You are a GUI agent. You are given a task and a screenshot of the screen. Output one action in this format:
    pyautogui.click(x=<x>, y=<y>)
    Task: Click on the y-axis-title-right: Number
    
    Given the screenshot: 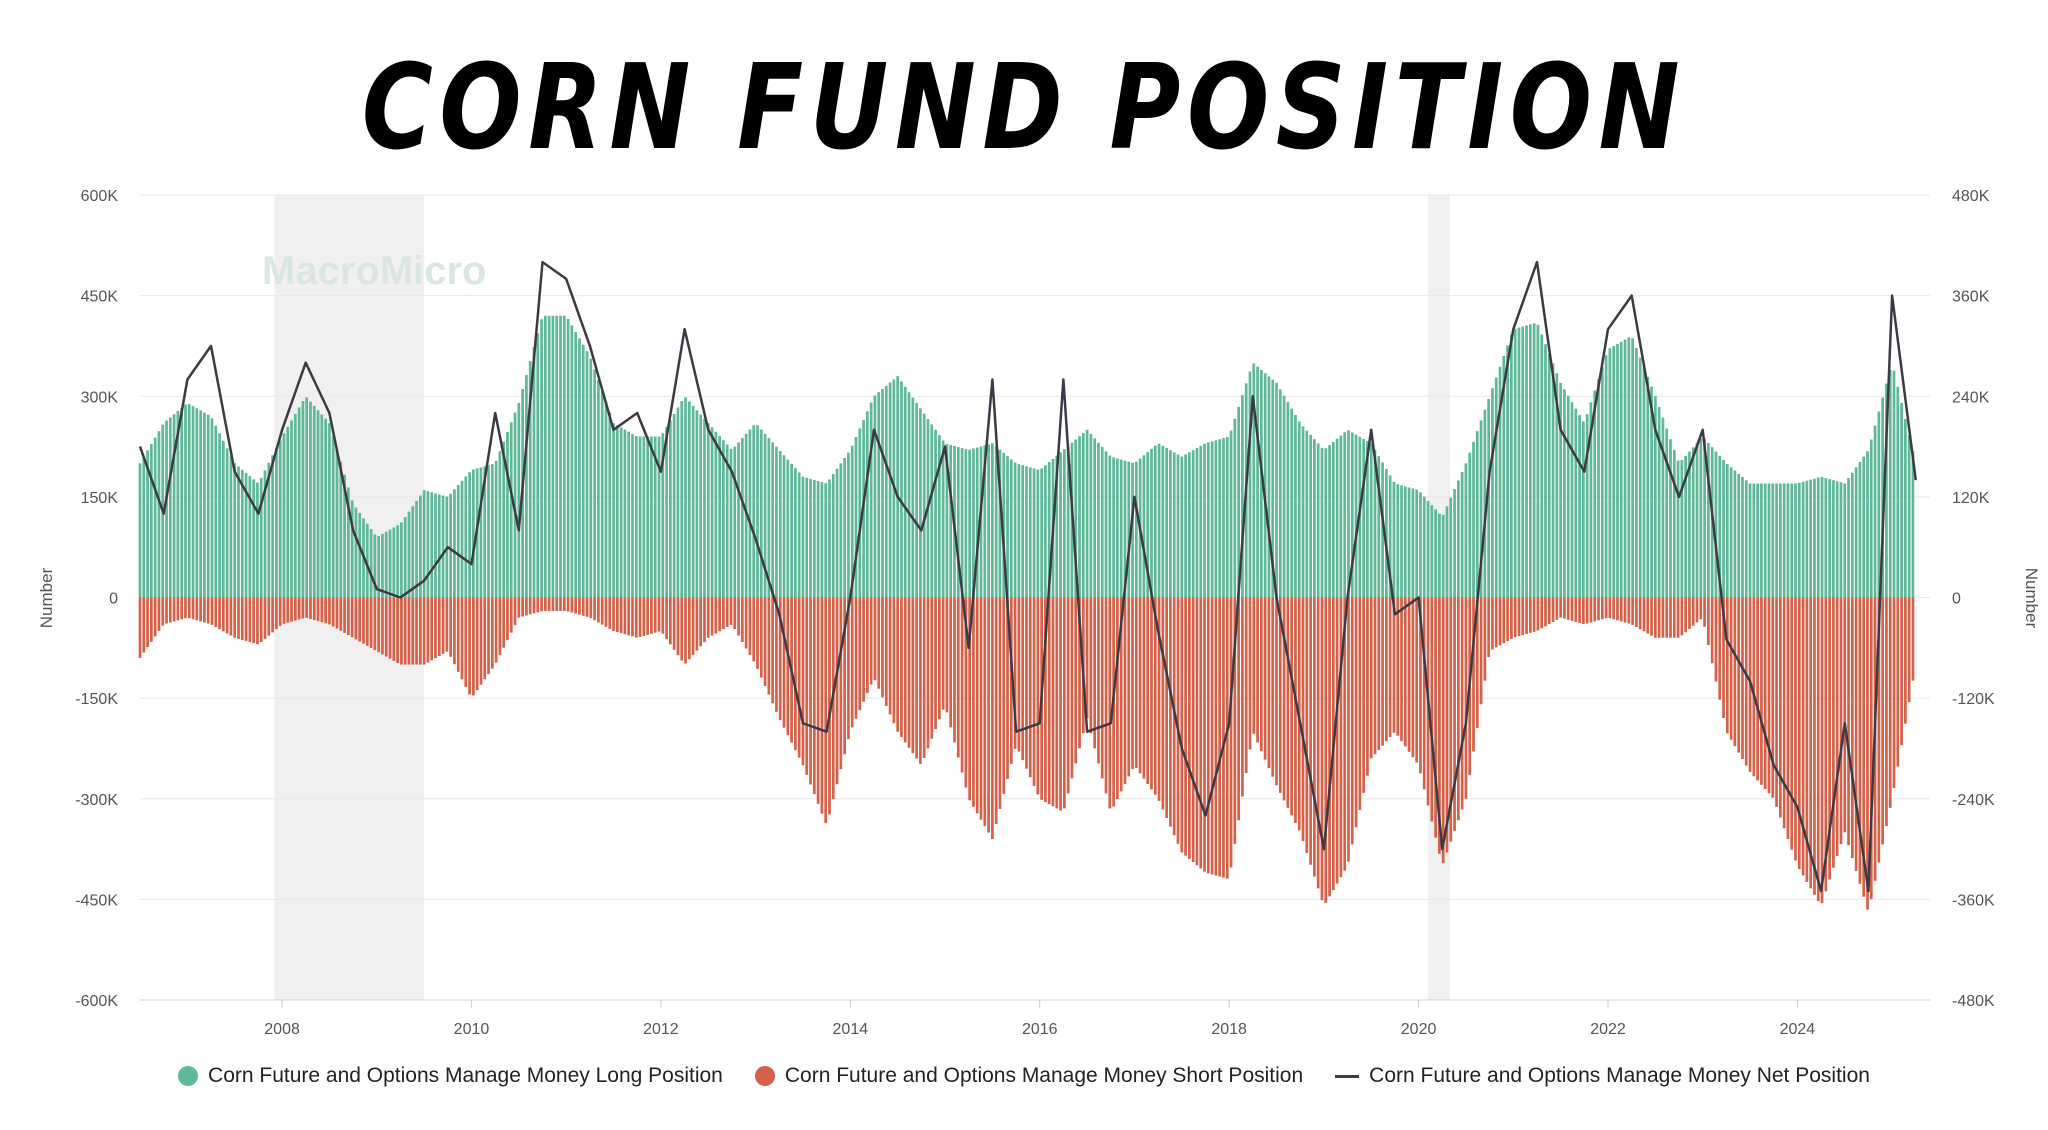 What is the action you would take?
    pyautogui.click(x=2031, y=598)
    